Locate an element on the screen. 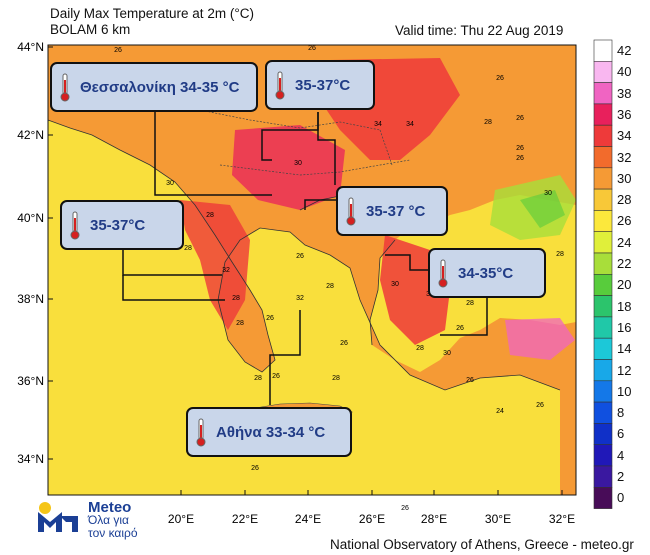 The width and height of the screenshot is (650, 555). callout-athens: Αθήνα 33-34 °C is located at coordinates (269, 432).